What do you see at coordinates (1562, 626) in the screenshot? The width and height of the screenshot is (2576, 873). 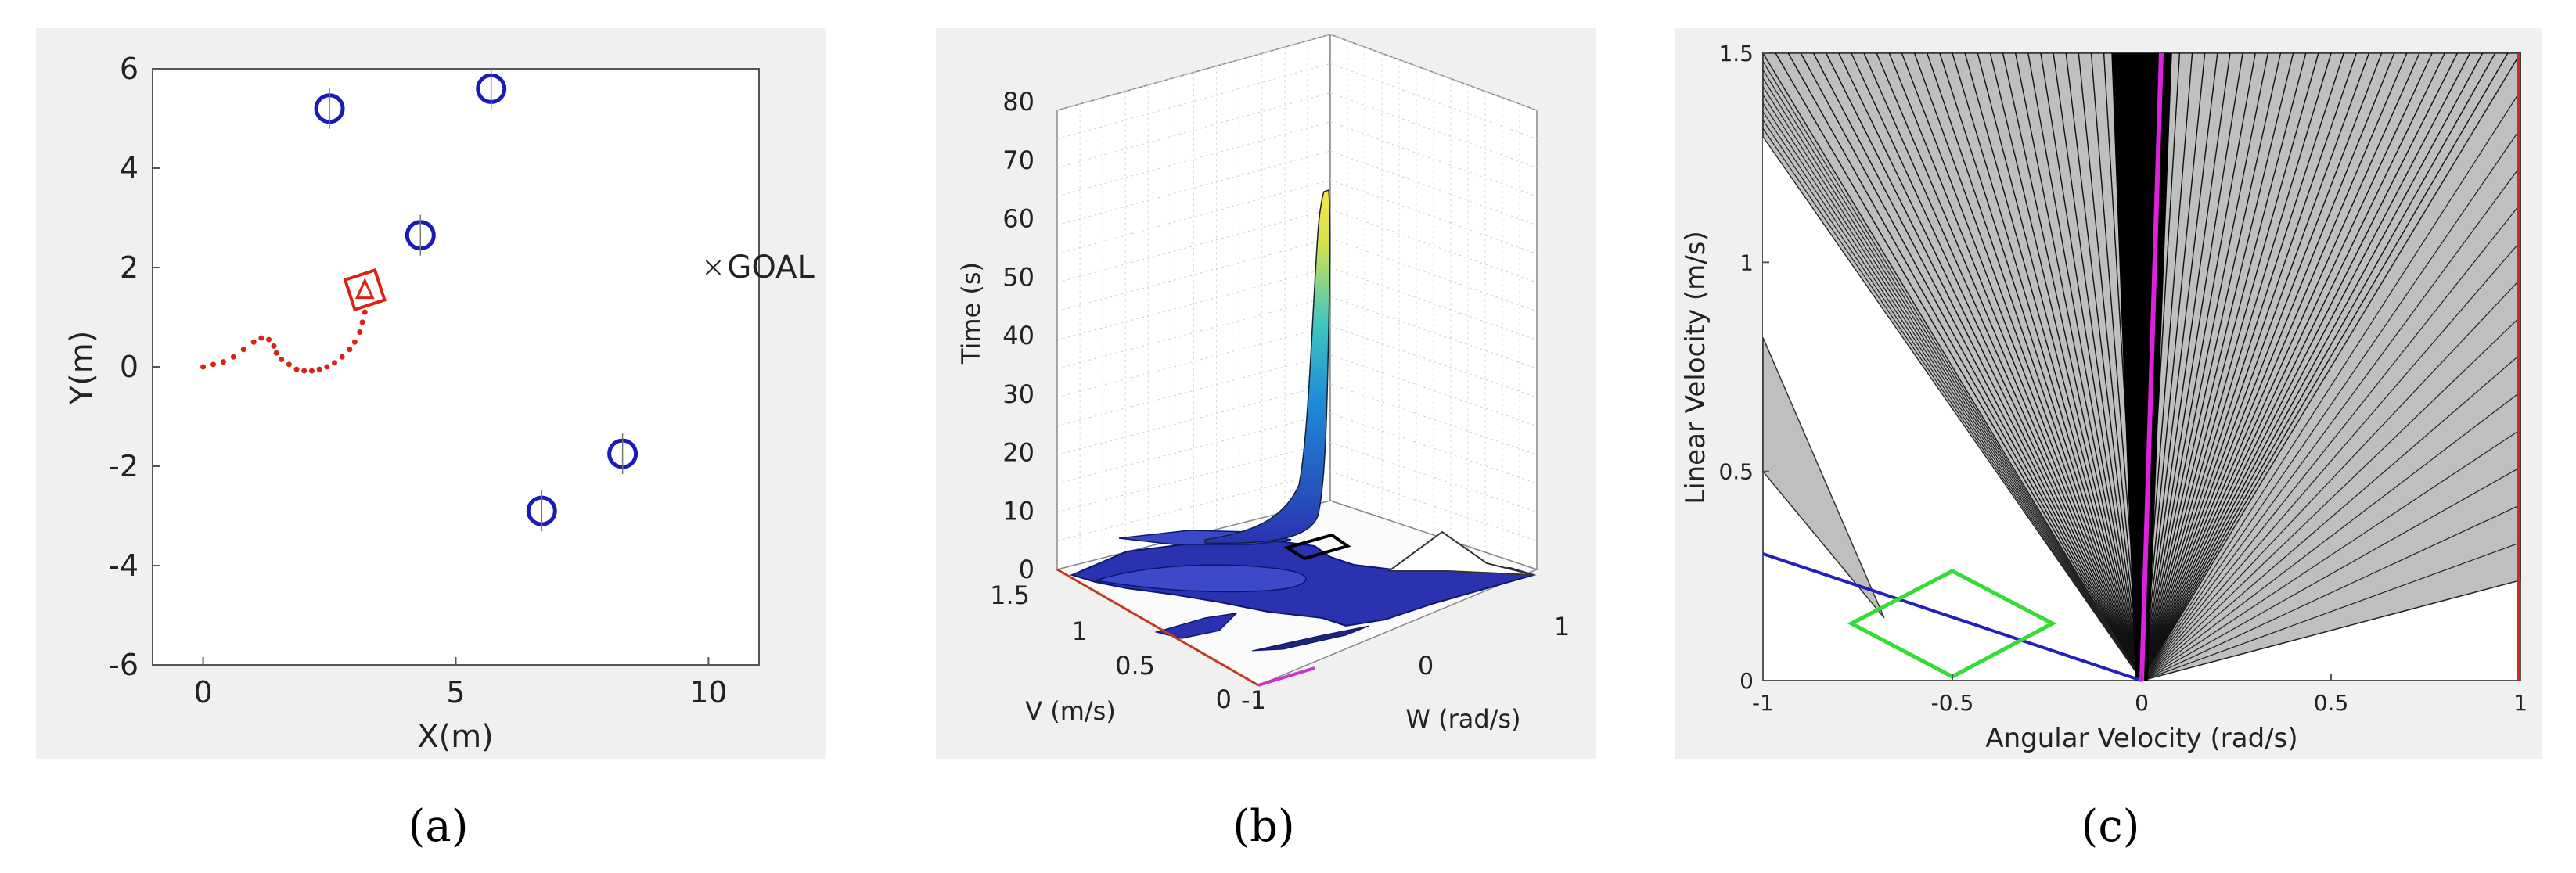 I see `w-tick-label: 1` at bounding box center [1562, 626].